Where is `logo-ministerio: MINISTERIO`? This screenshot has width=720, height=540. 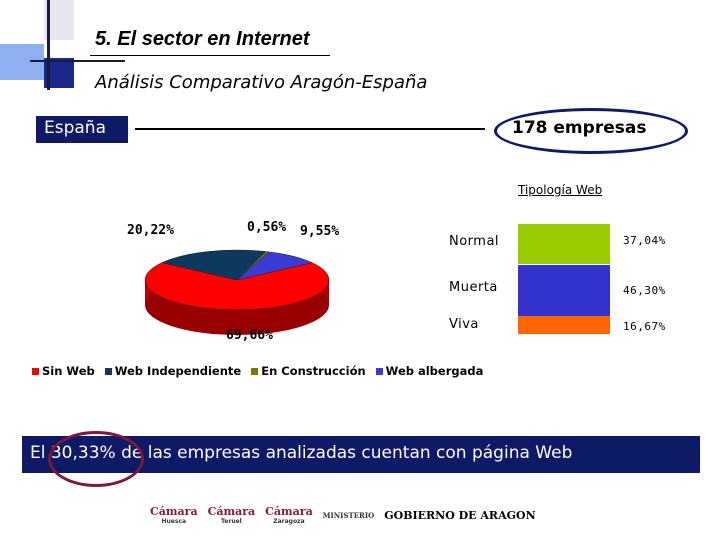 logo-ministerio: MINISTERIO is located at coordinates (349, 515).